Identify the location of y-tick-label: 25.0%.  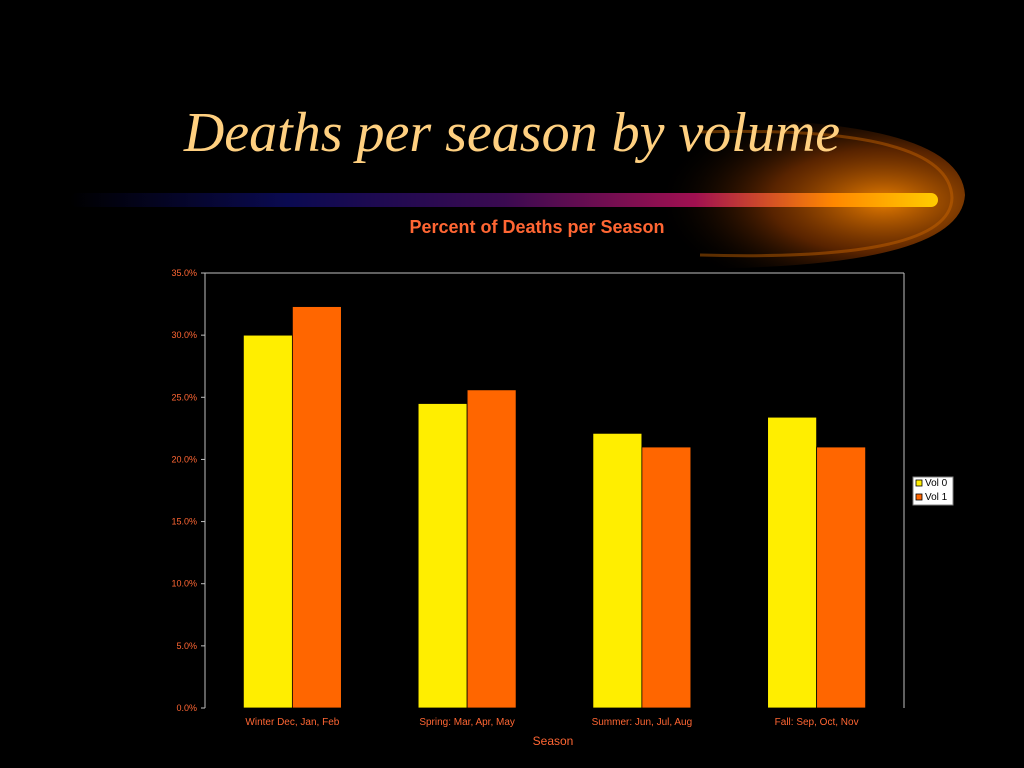
(184, 397).